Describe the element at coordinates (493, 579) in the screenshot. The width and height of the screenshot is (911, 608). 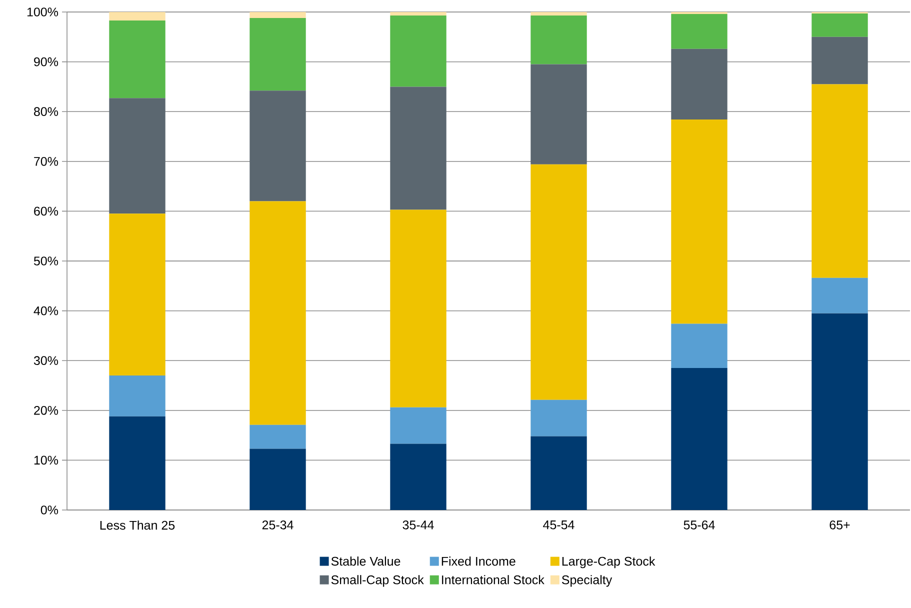
I see `legend-label: International Stock` at that location.